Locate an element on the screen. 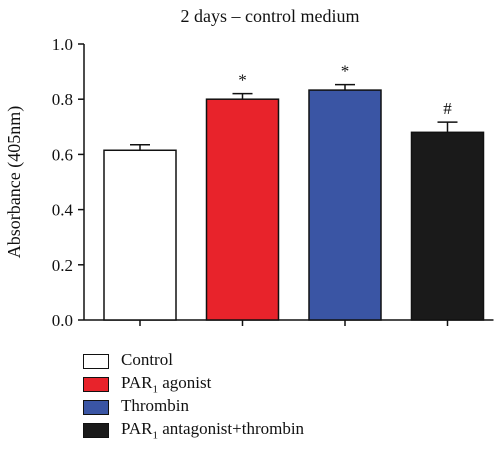 The width and height of the screenshot is (500, 467). legend-swatch-control is located at coordinates (96, 361).